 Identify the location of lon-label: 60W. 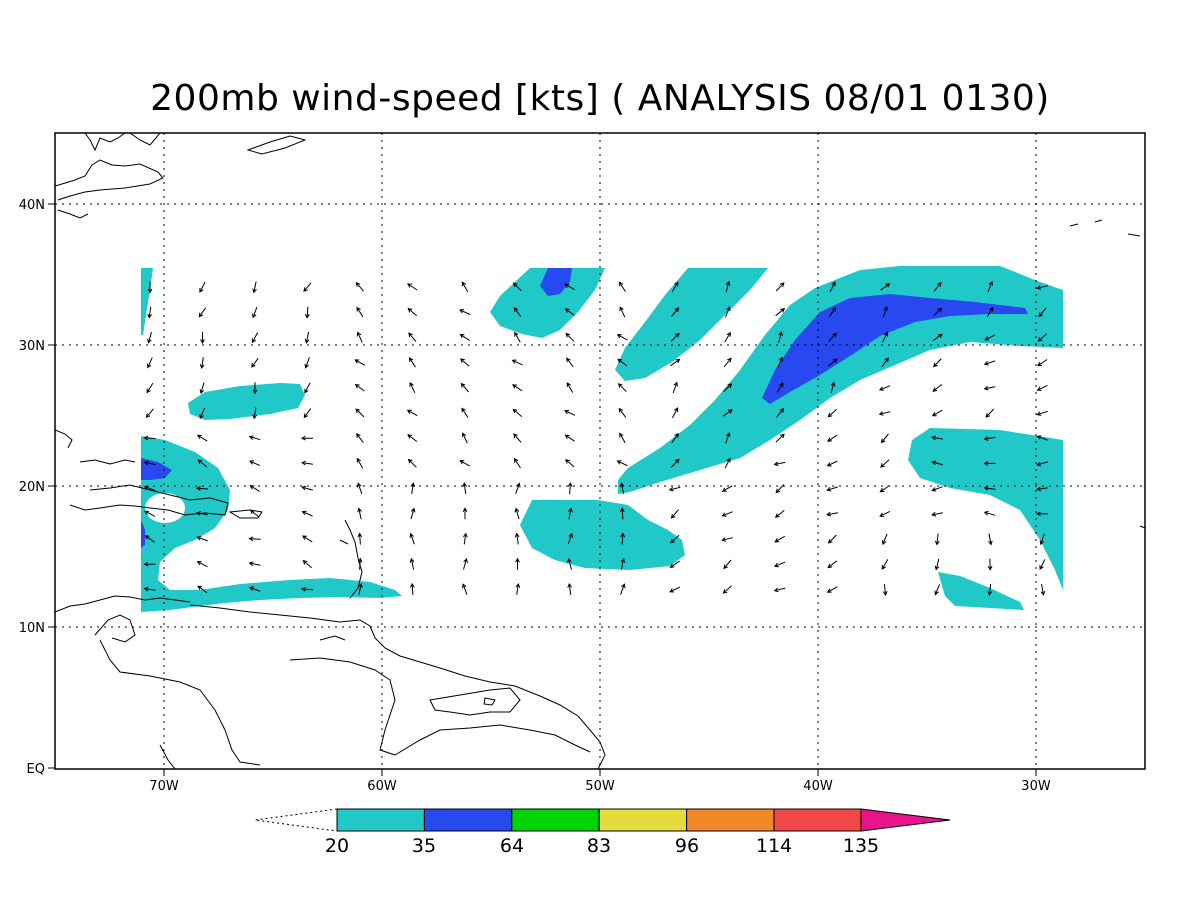
(382, 786).